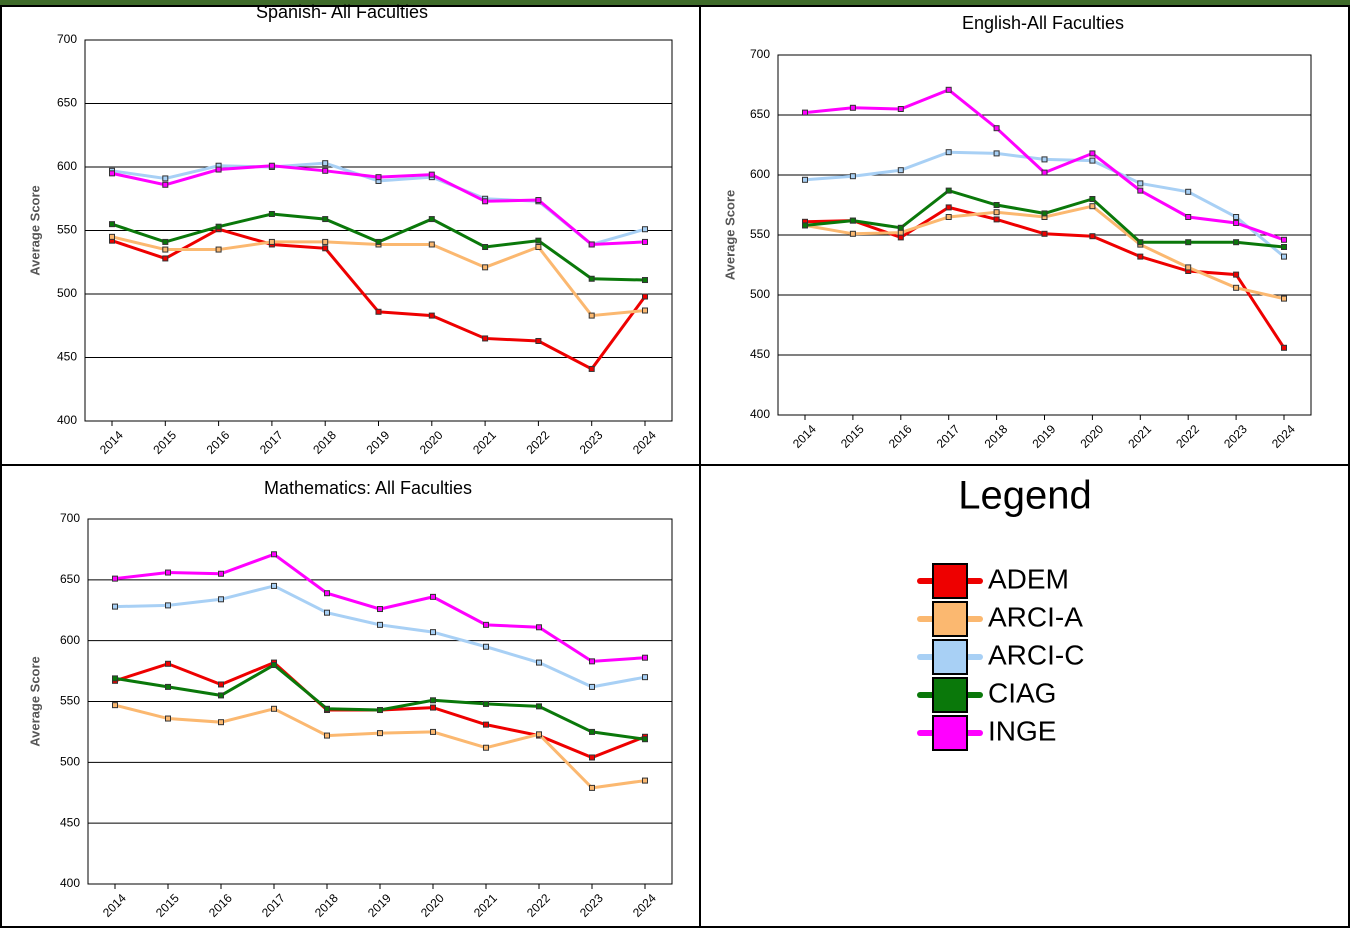 This screenshot has height=928, width=1350. Describe the element at coordinates (537, 442) in the screenshot. I see `x-tick-label: 2022` at that location.